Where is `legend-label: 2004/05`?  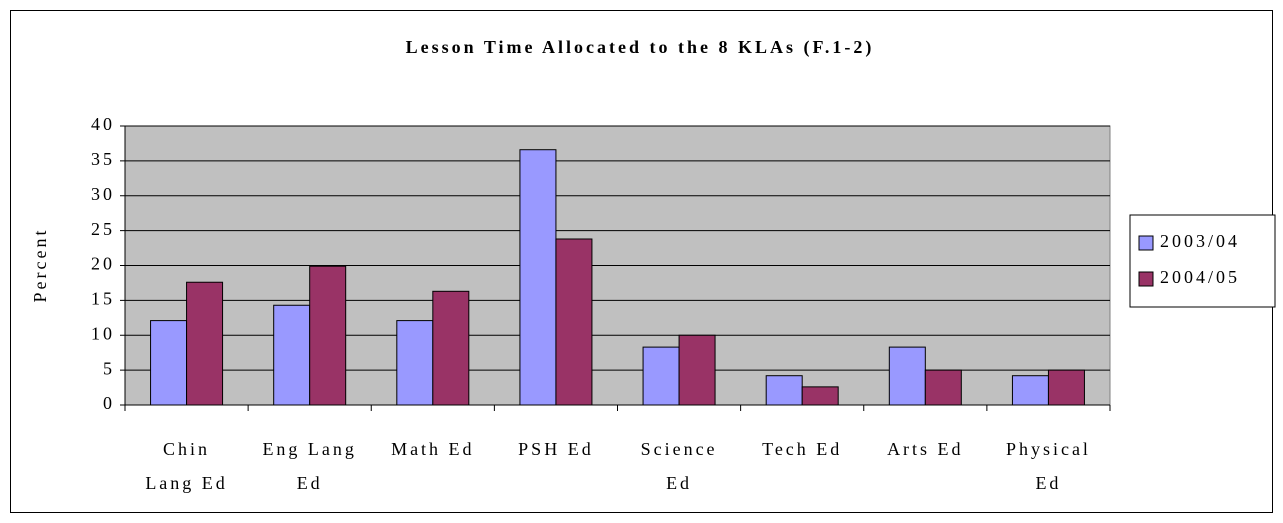
legend-label: 2004/05 is located at coordinates (1200, 277).